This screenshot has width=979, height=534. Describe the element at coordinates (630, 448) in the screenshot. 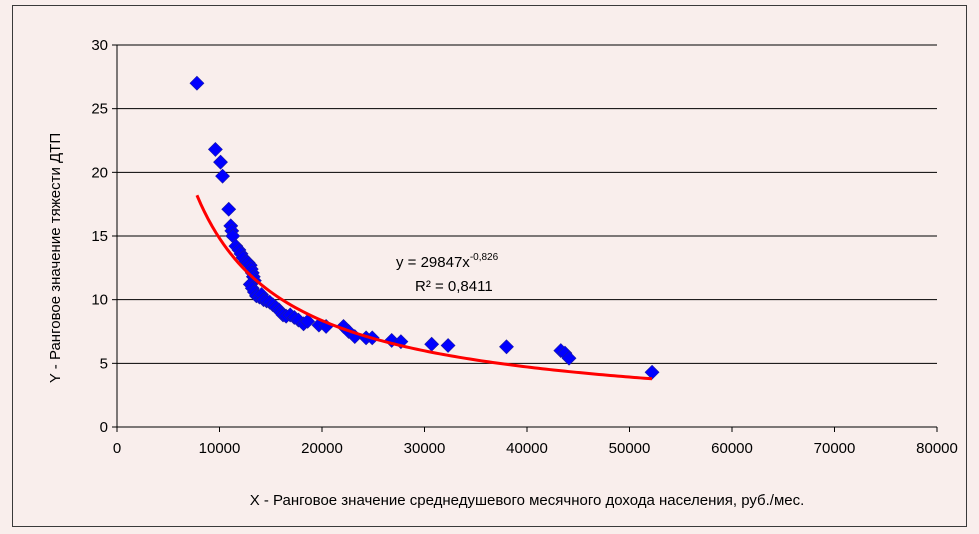

I see `x-tick-label: 50000` at that location.